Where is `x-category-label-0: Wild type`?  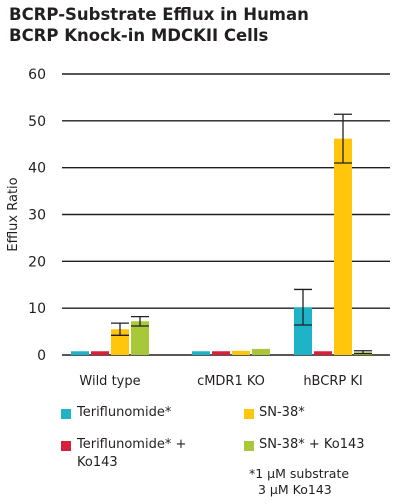
x-category-label-0: Wild type is located at coordinates (109, 381).